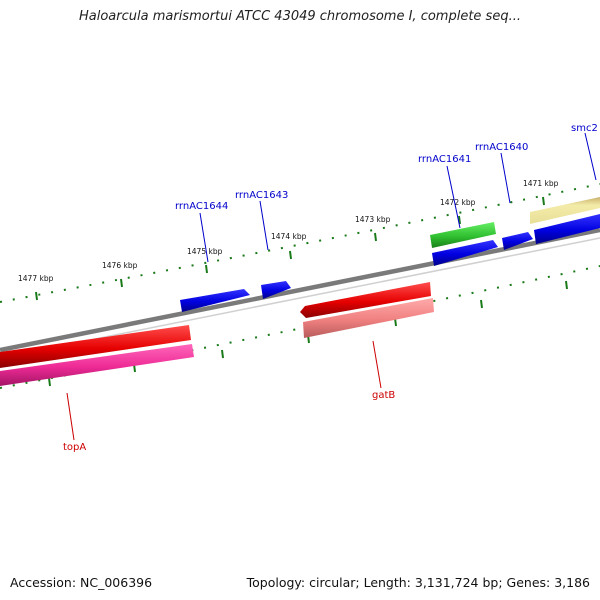 The image size is (600, 600). What do you see at coordinates (584, 128) in the screenshot?
I see `gene-label-smc2: smc2` at bounding box center [584, 128].